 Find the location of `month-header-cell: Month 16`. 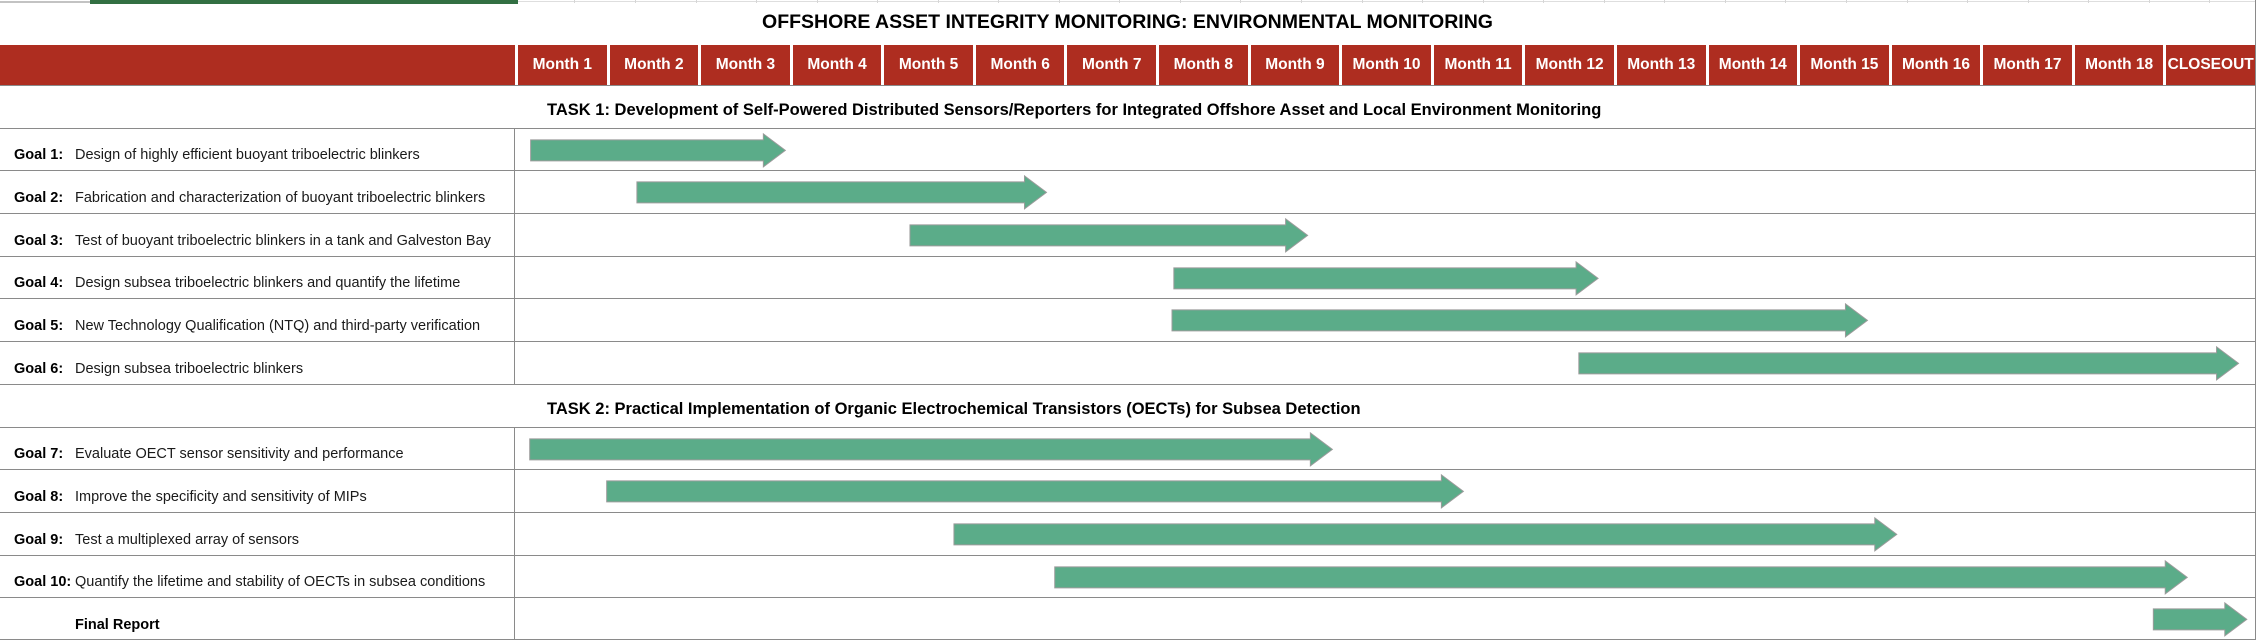

month-header-cell: Month 16 is located at coordinates (1934, 65).